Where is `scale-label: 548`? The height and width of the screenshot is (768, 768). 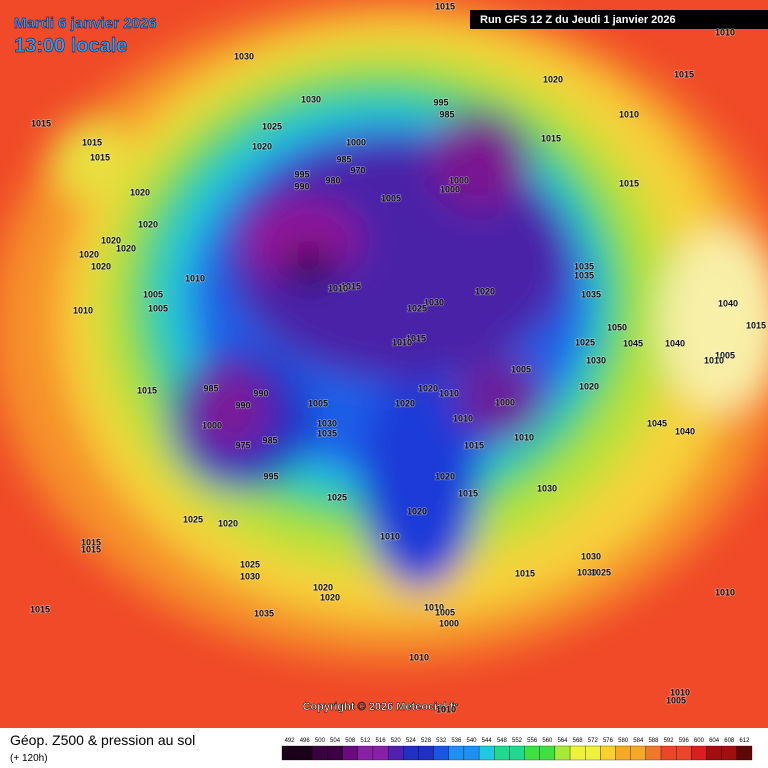
scale-label: 548 is located at coordinates (502, 741).